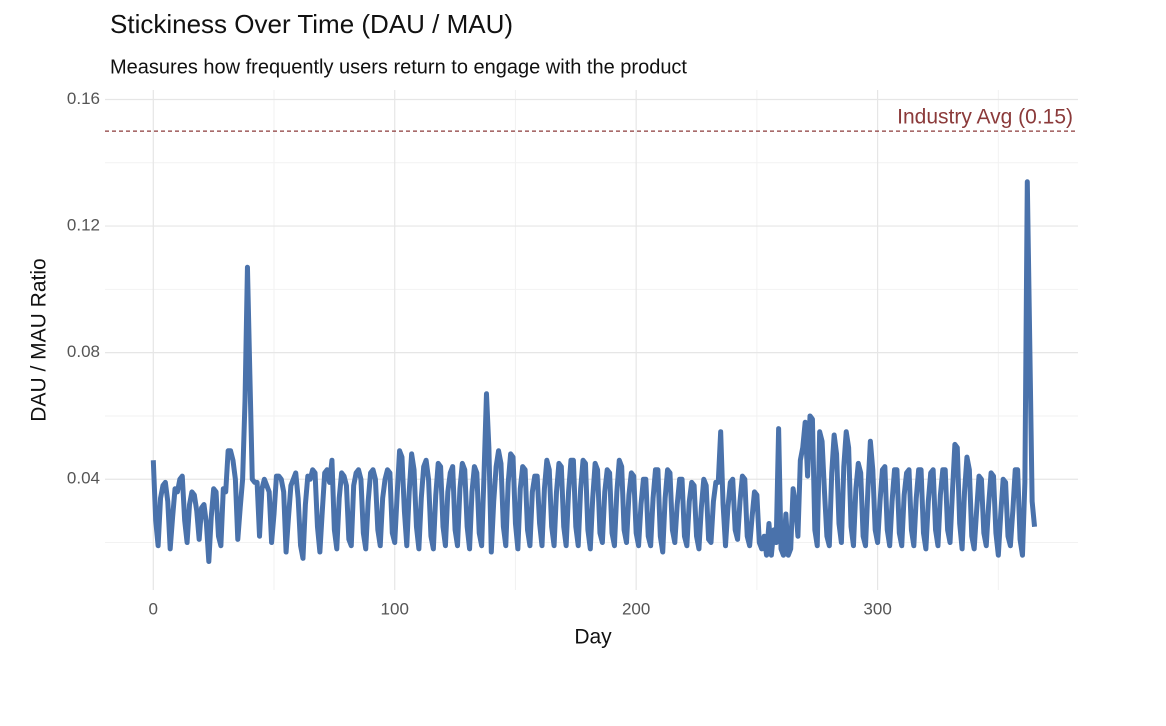 This screenshot has height=726, width=1166. What do you see at coordinates (83, 98) in the screenshot?
I see `y-tick-label: 0.16` at bounding box center [83, 98].